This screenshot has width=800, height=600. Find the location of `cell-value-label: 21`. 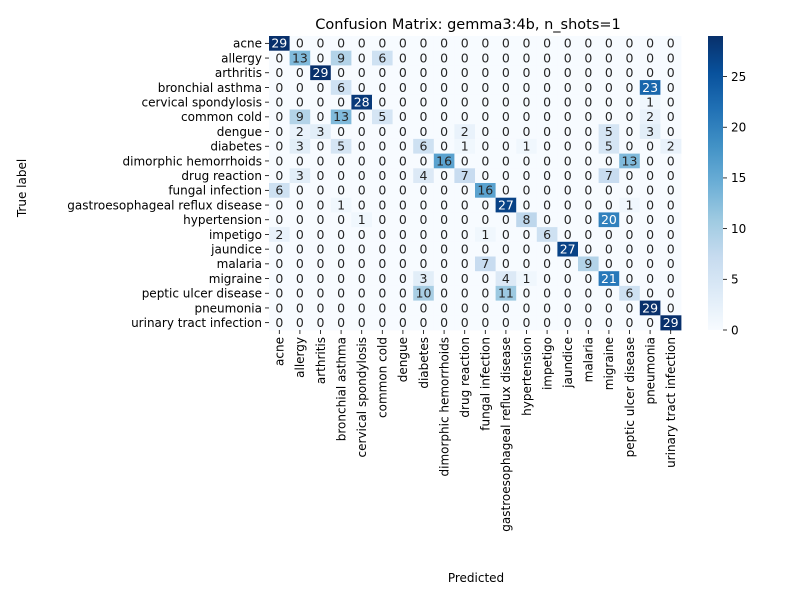

cell-value-label: 21 is located at coordinates (609, 278).